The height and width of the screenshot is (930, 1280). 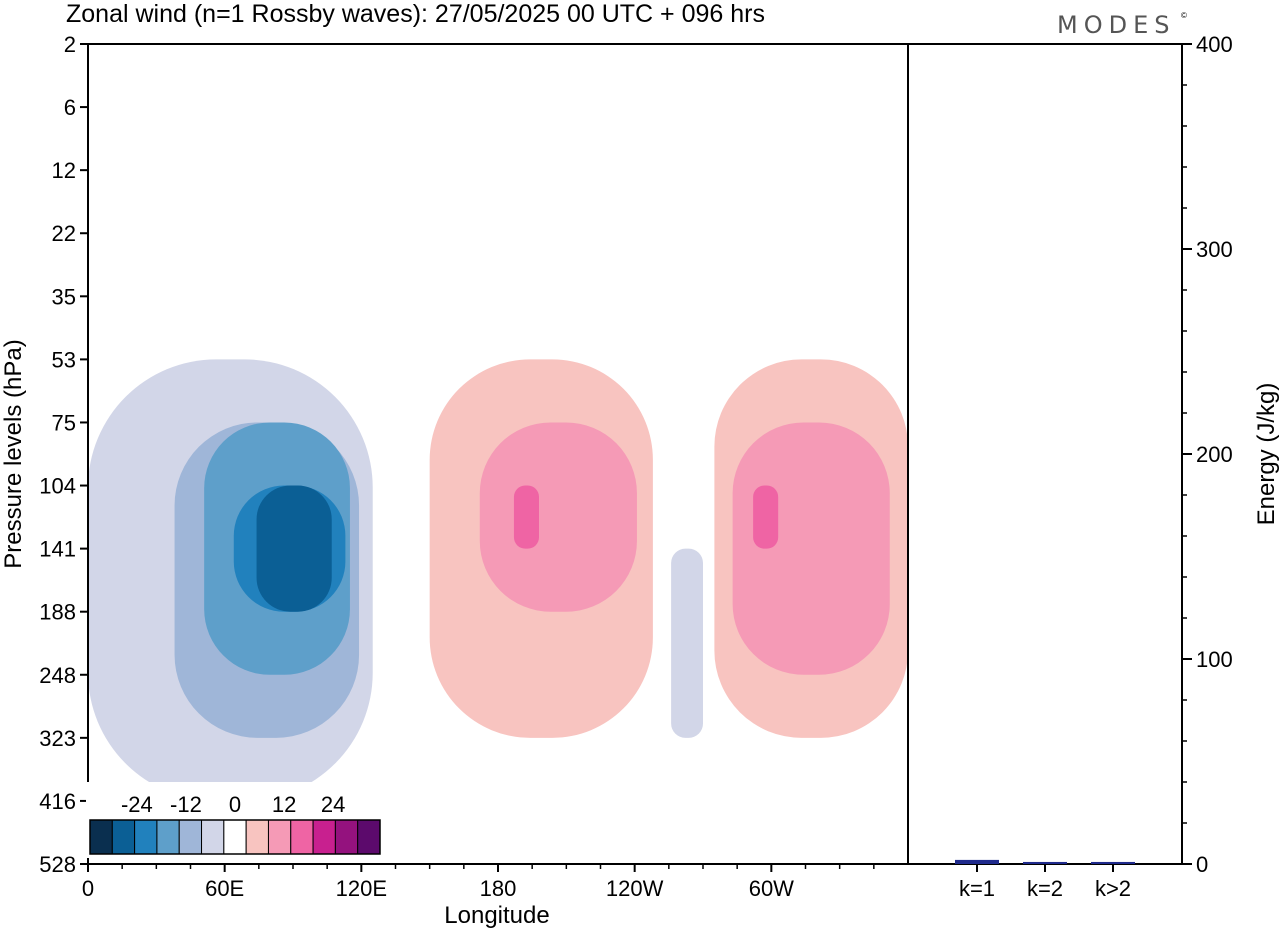 What do you see at coordinates (1113, 888) in the screenshot?
I see `energy-bar-label: k>2` at bounding box center [1113, 888].